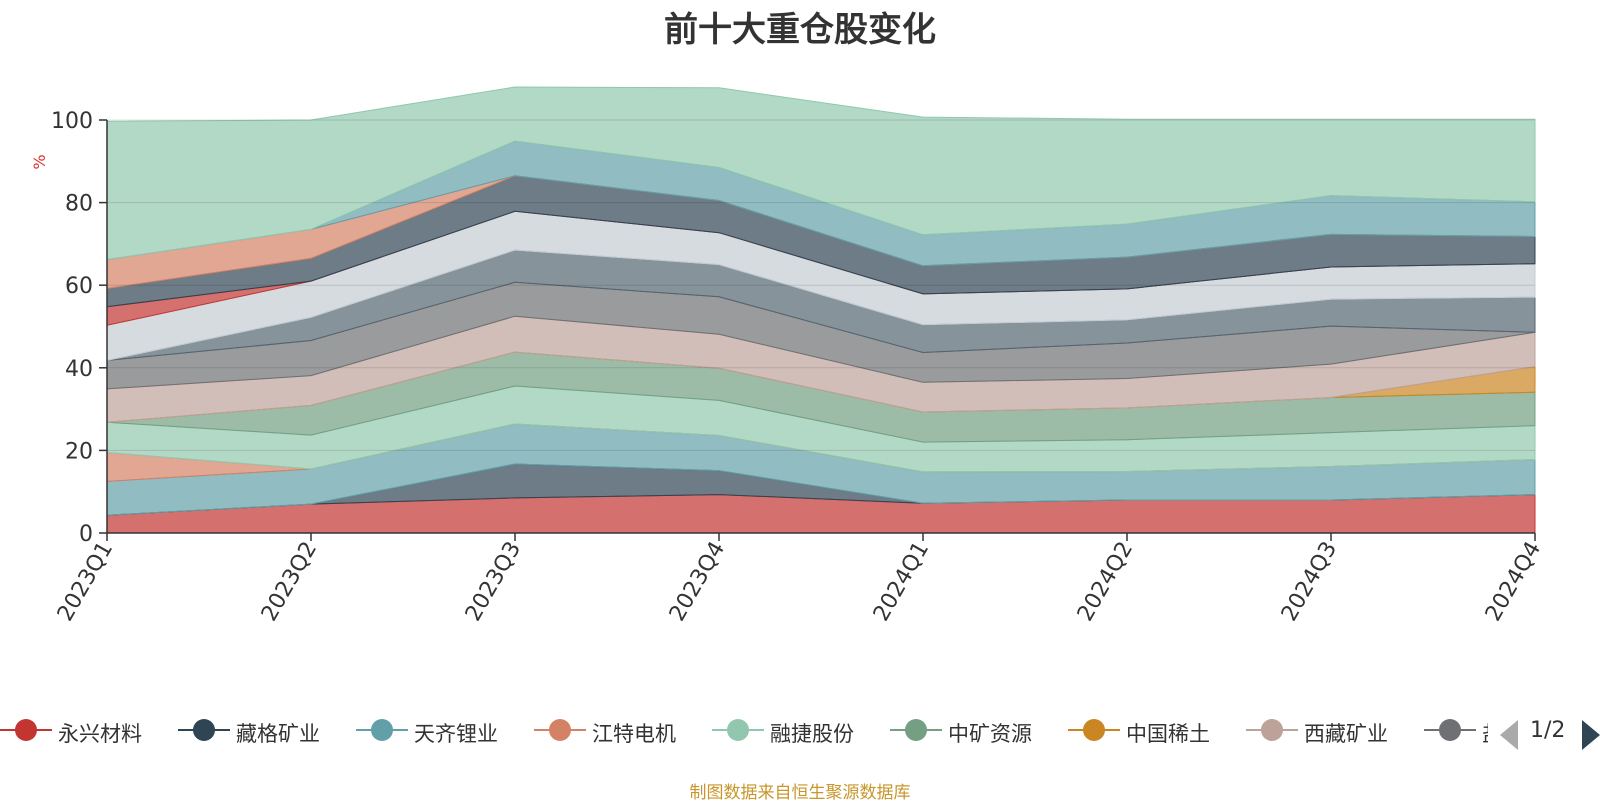  What do you see at coordinates (72, 121) in the screenshot?
I see `y-tick-label: 100` at bounding box center [72, 121].